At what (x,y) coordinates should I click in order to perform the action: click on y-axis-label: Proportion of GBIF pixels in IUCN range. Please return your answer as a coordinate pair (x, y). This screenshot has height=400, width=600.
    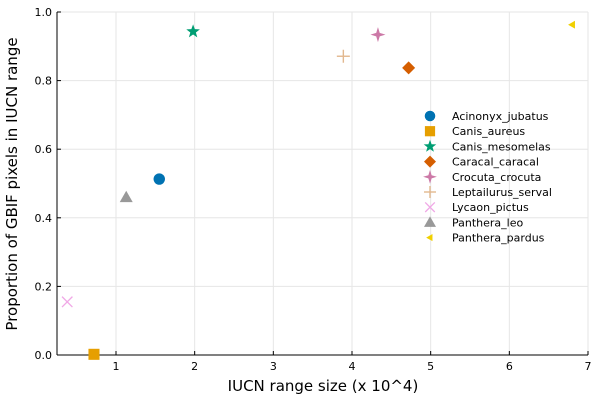
    Looking at the image, I should click on (12, 183).